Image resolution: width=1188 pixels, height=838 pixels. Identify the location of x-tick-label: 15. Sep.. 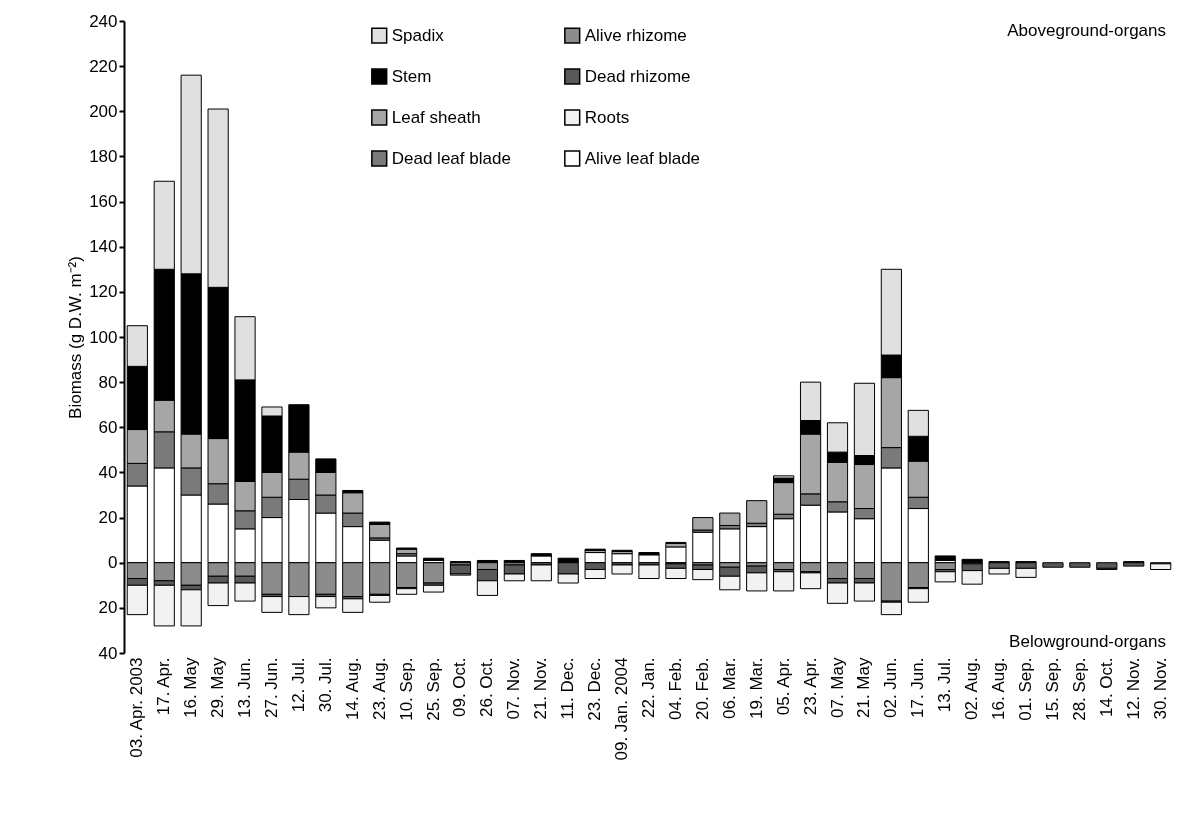
(1052, 689).